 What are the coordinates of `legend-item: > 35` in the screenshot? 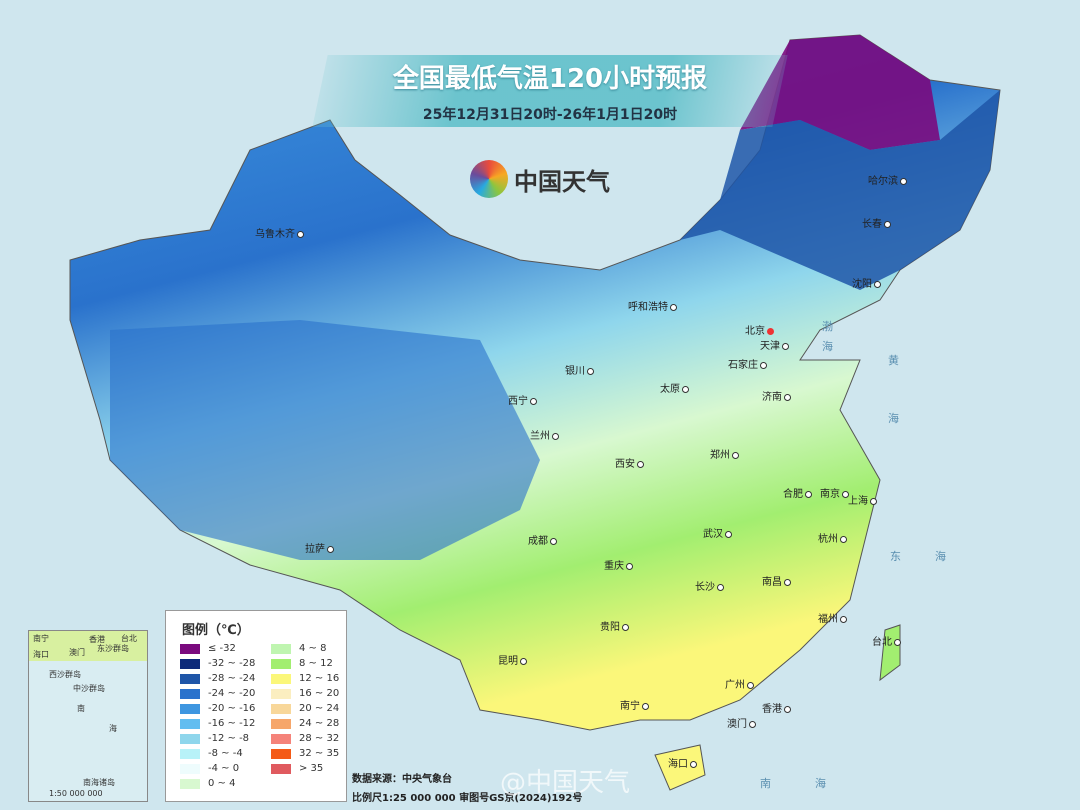 It's located at (297, 768).